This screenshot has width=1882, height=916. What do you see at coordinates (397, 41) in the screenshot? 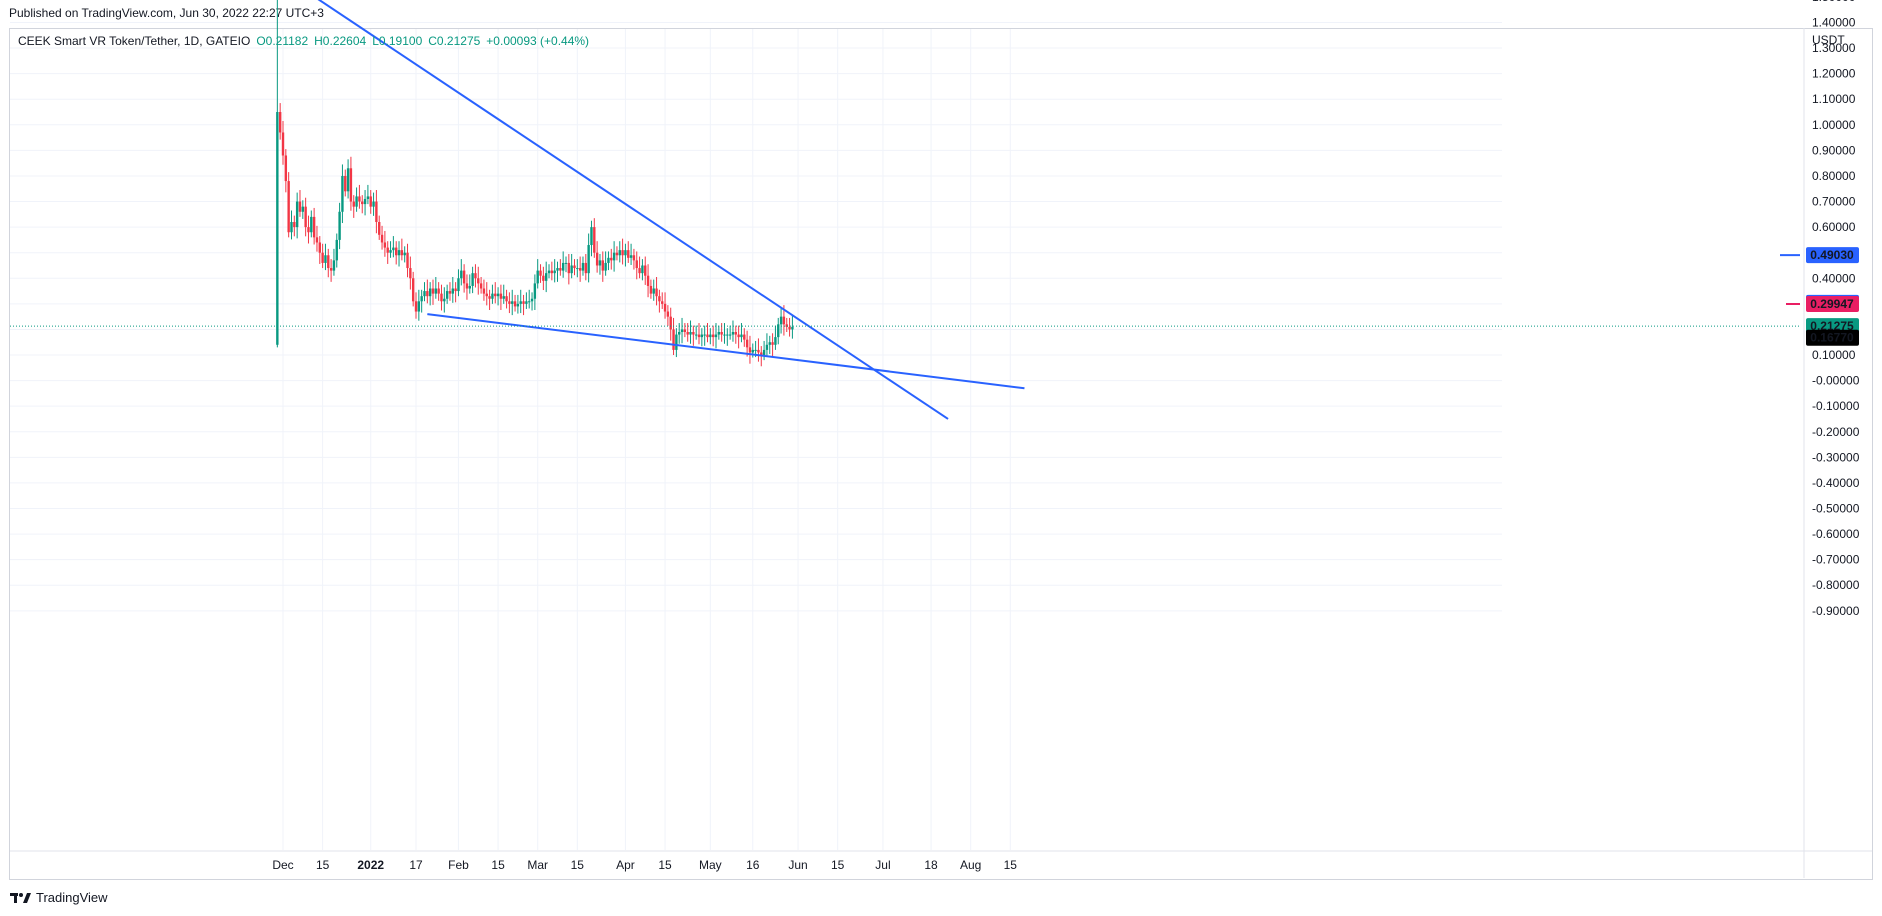
I see `ohlc-low: L0.19100` at bounding box center [397, 41].